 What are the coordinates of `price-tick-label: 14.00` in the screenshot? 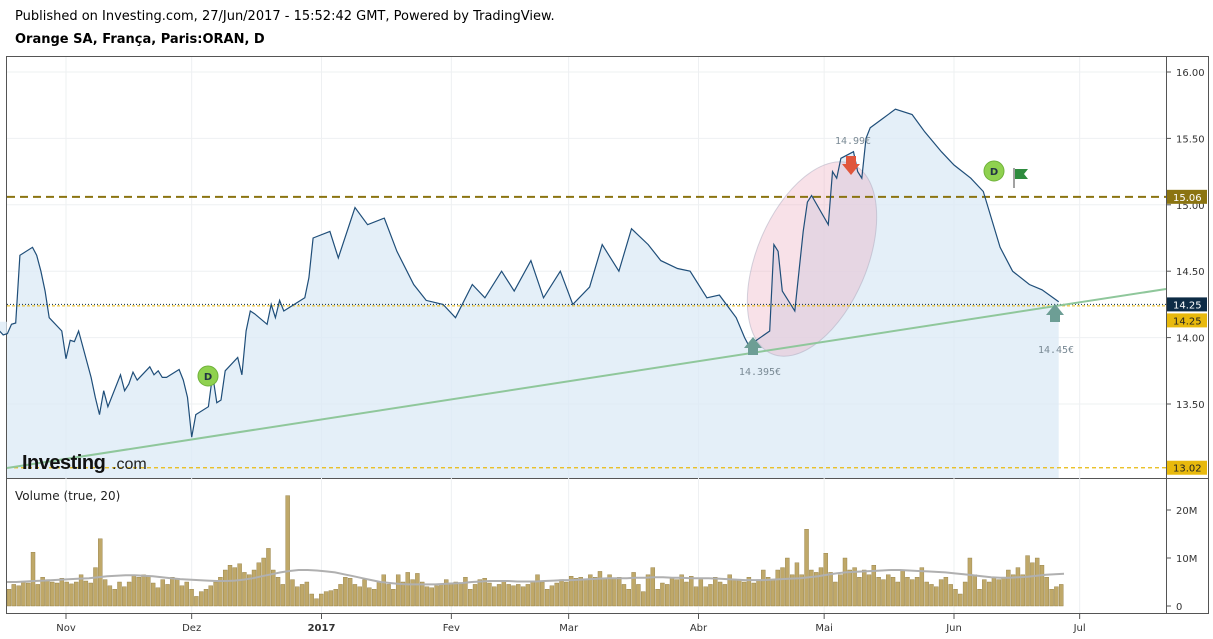 It's located at (1190, 339).